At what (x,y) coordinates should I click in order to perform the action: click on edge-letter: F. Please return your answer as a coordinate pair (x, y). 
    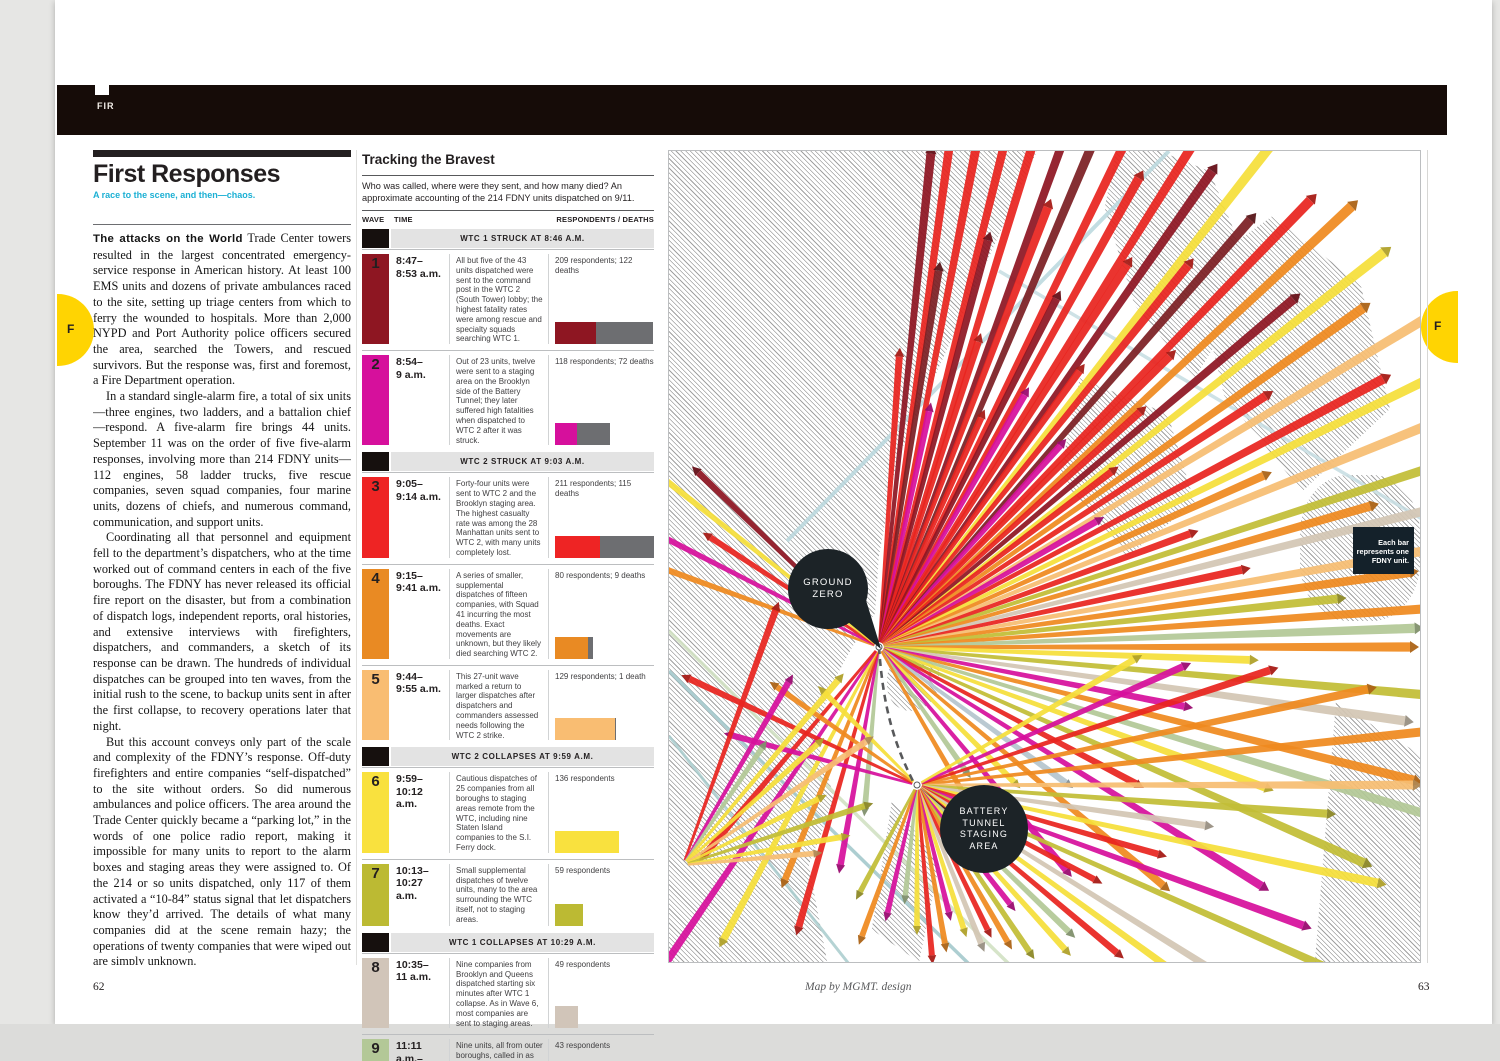
    Looking at the image, I should click on (71, 329).